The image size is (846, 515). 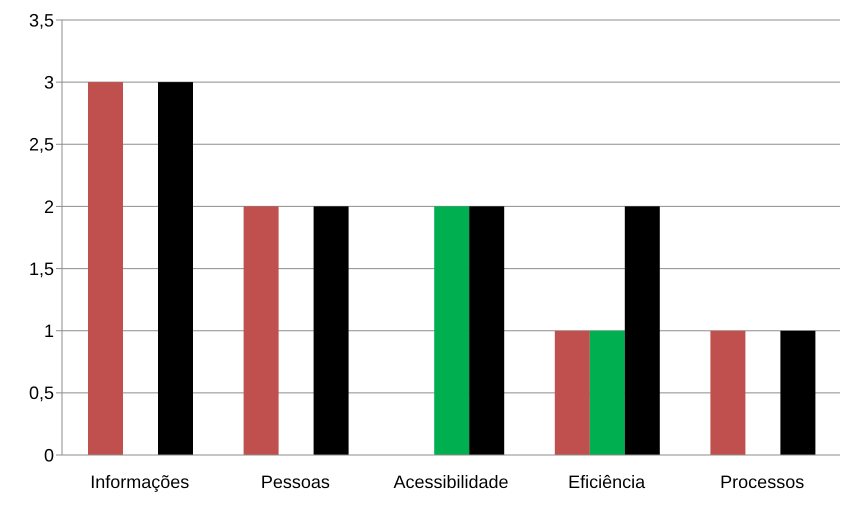 What do you see at coordinates (49, 331) in the screenshot?
I see `y-tick-label: 1` at bounding box center [49, 331].